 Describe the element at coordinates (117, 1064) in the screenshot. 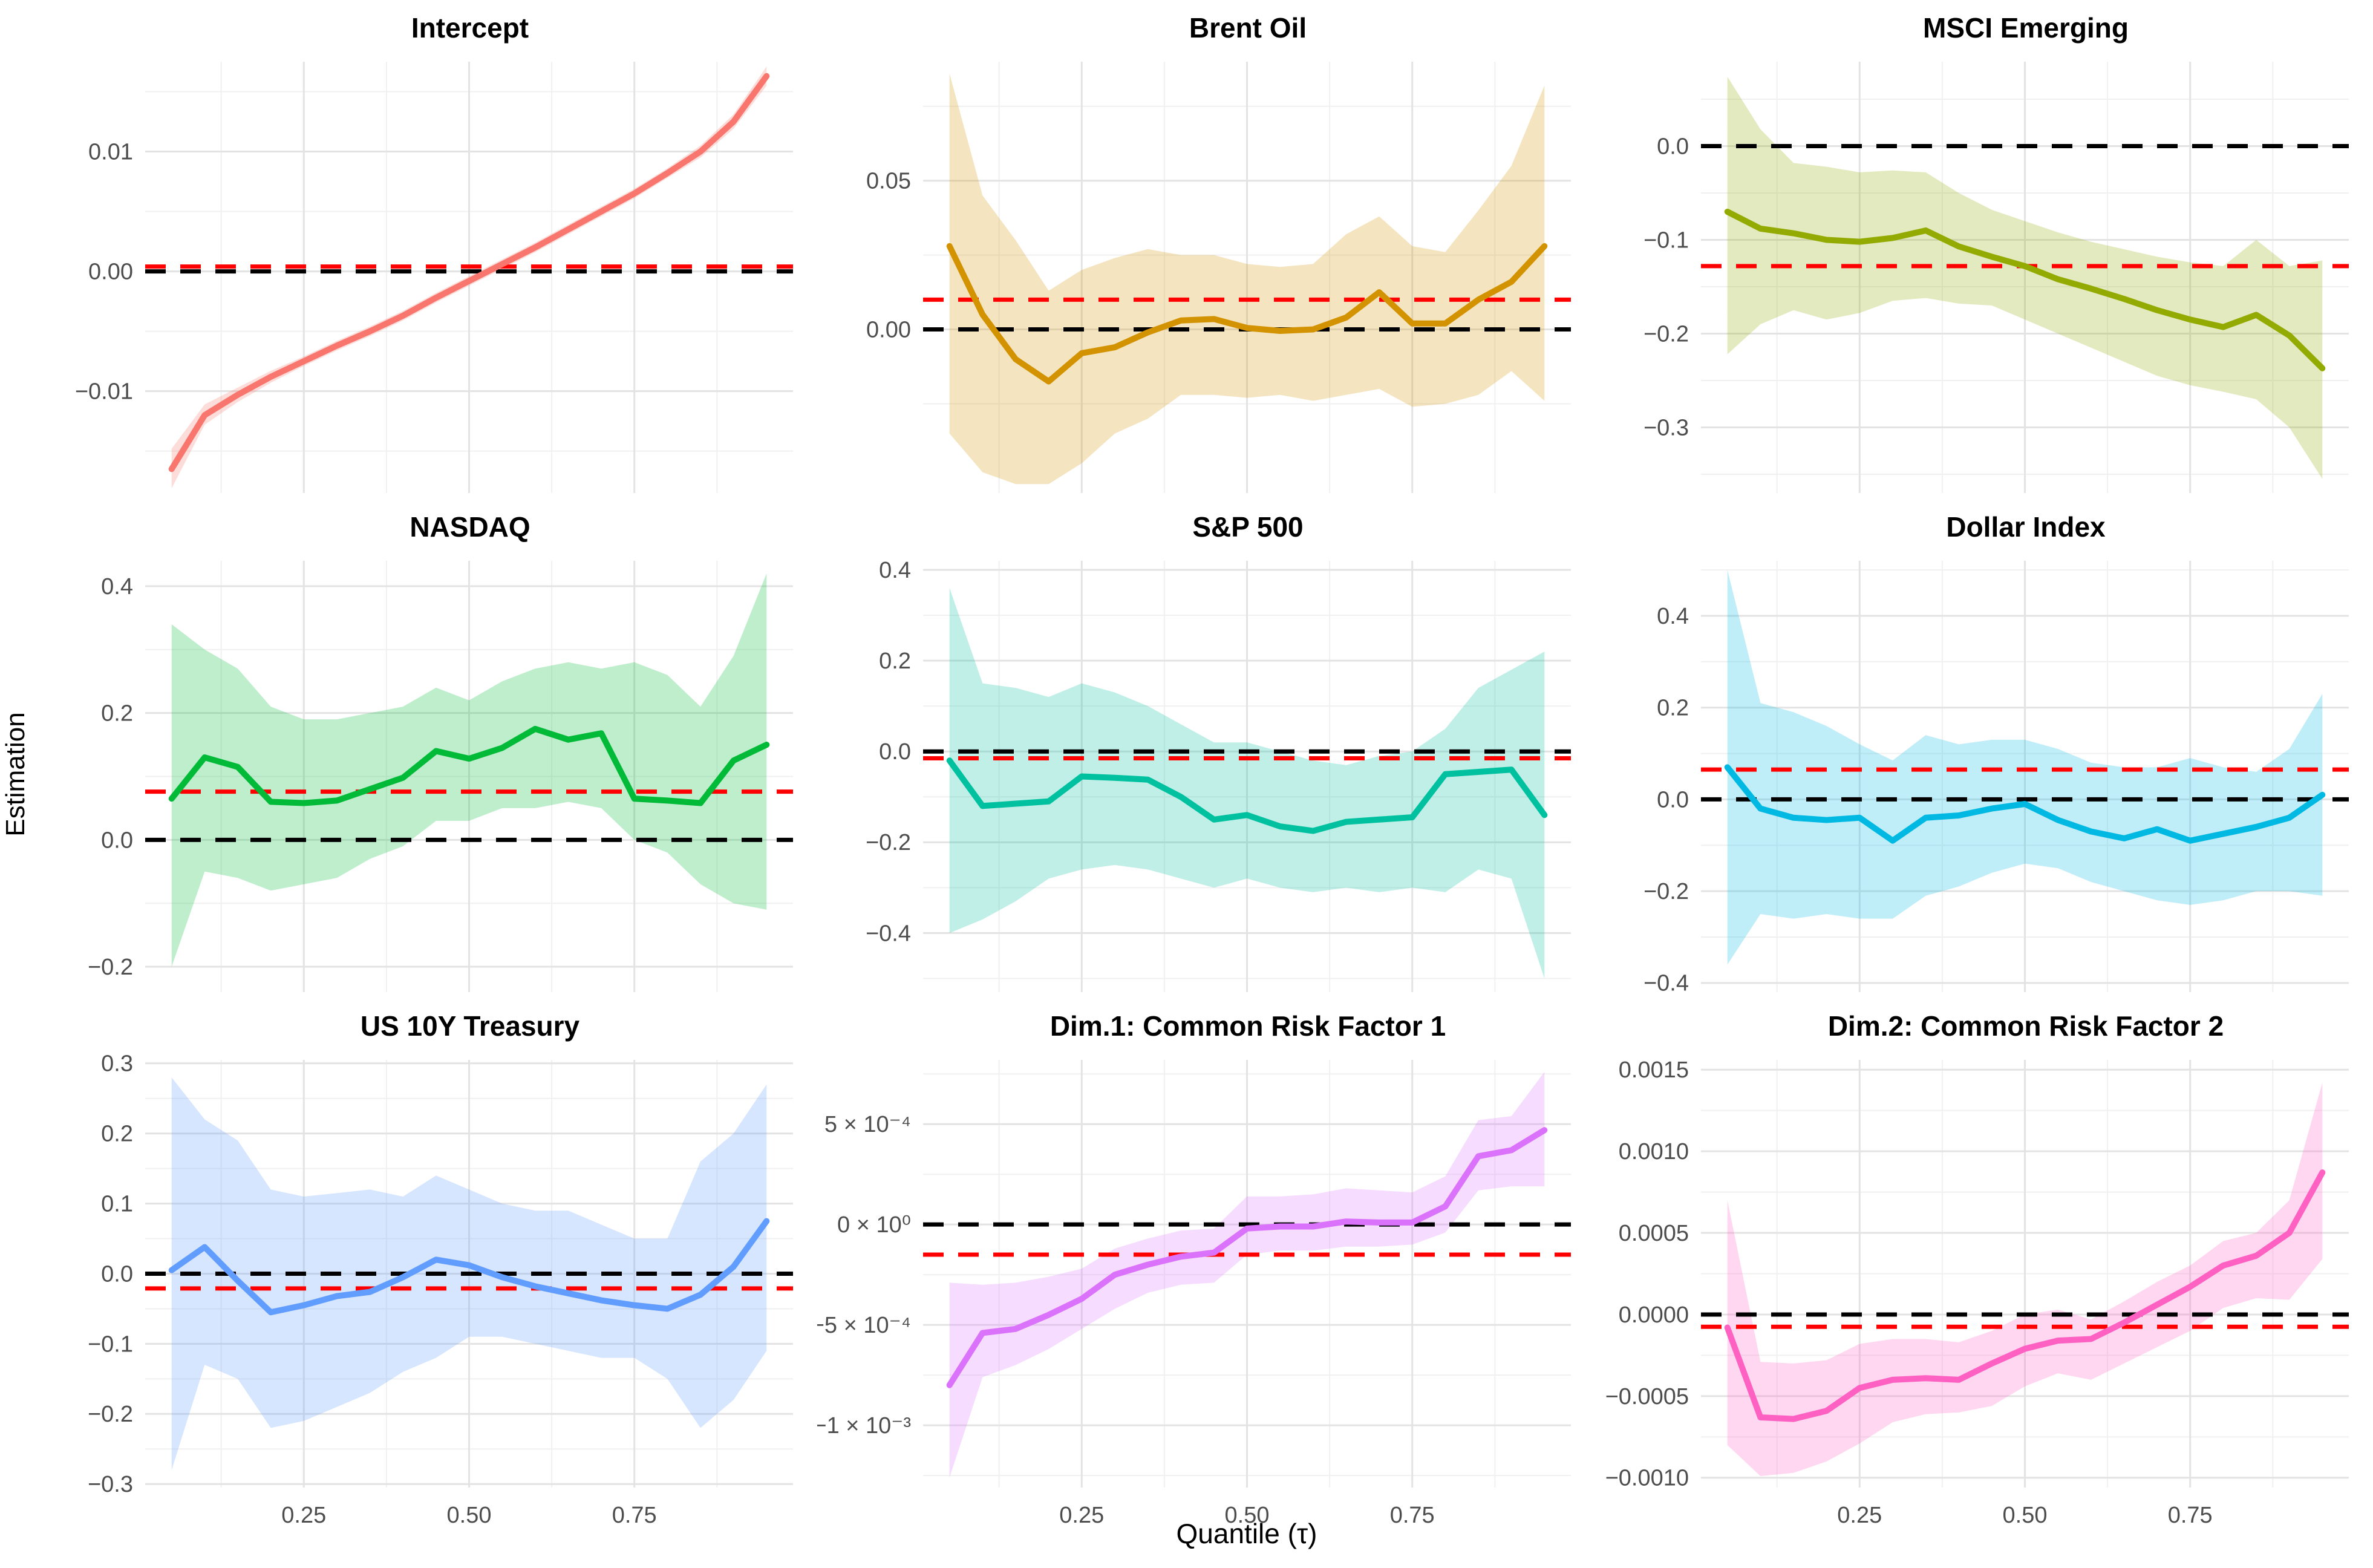

I see `y-tick-label: 0.3` at that location.